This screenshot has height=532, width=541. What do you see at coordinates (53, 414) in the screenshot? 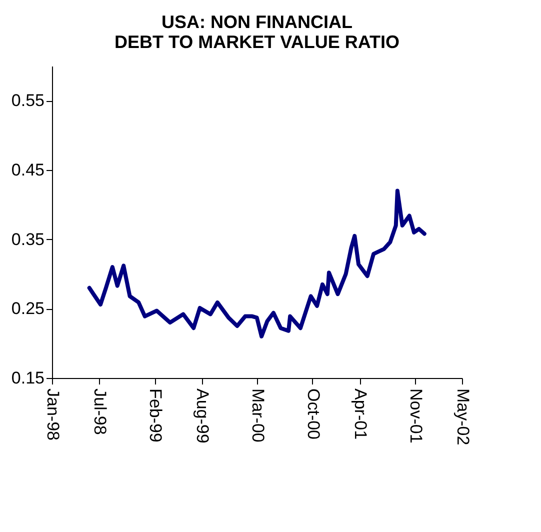
I see `x-tick-label: Jan-98` at bounding box center [53, 414].